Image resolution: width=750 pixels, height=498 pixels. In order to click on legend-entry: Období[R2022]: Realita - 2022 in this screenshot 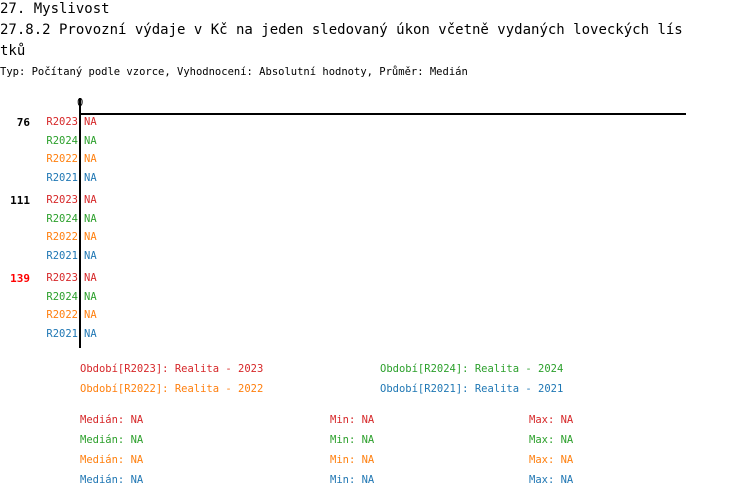, I will do `click(172, 389)`.